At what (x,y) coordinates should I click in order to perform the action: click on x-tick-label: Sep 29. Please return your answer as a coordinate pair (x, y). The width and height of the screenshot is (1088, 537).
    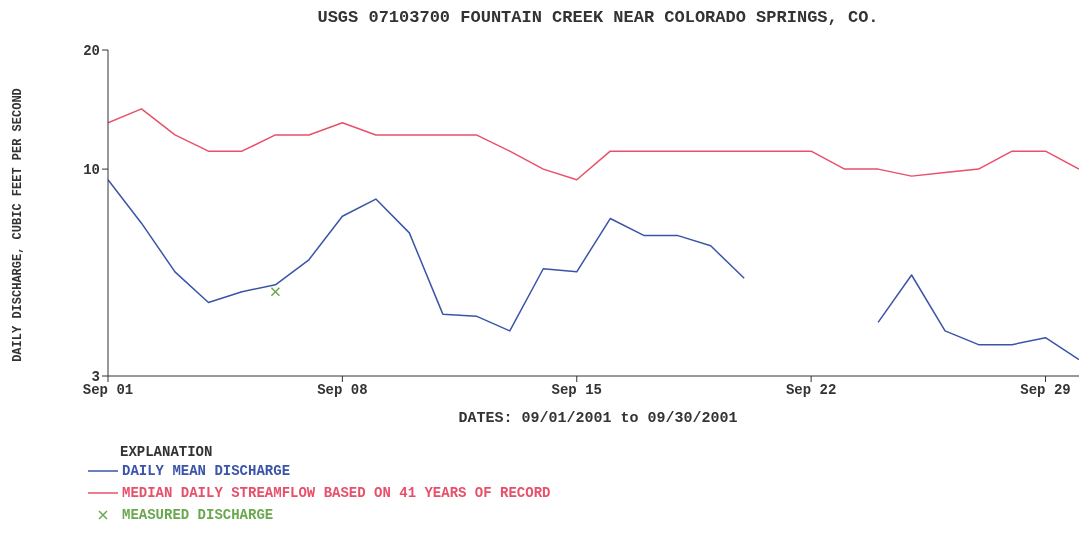
    Looking at the image, I should click on (1045, 389).